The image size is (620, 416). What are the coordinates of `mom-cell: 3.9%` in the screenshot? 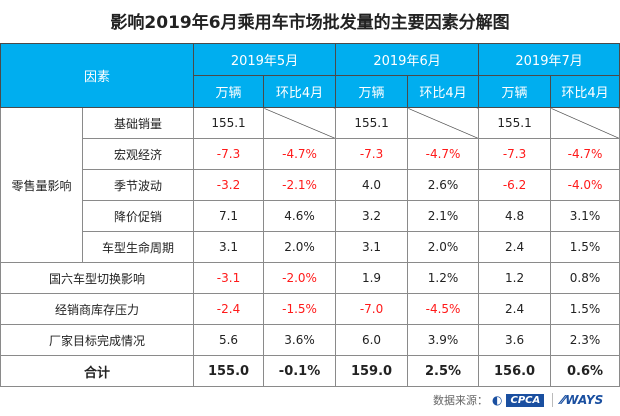 It's located at (443, 340).